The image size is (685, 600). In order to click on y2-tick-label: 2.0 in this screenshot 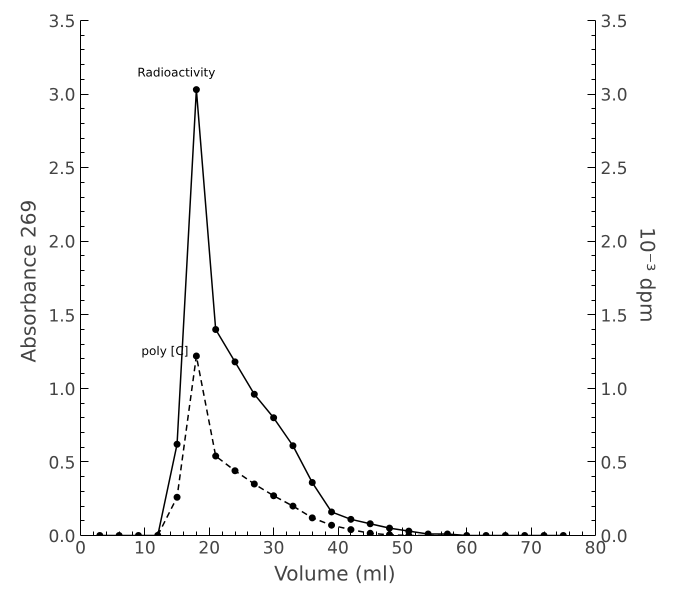, I will do `click(614, 242)`.